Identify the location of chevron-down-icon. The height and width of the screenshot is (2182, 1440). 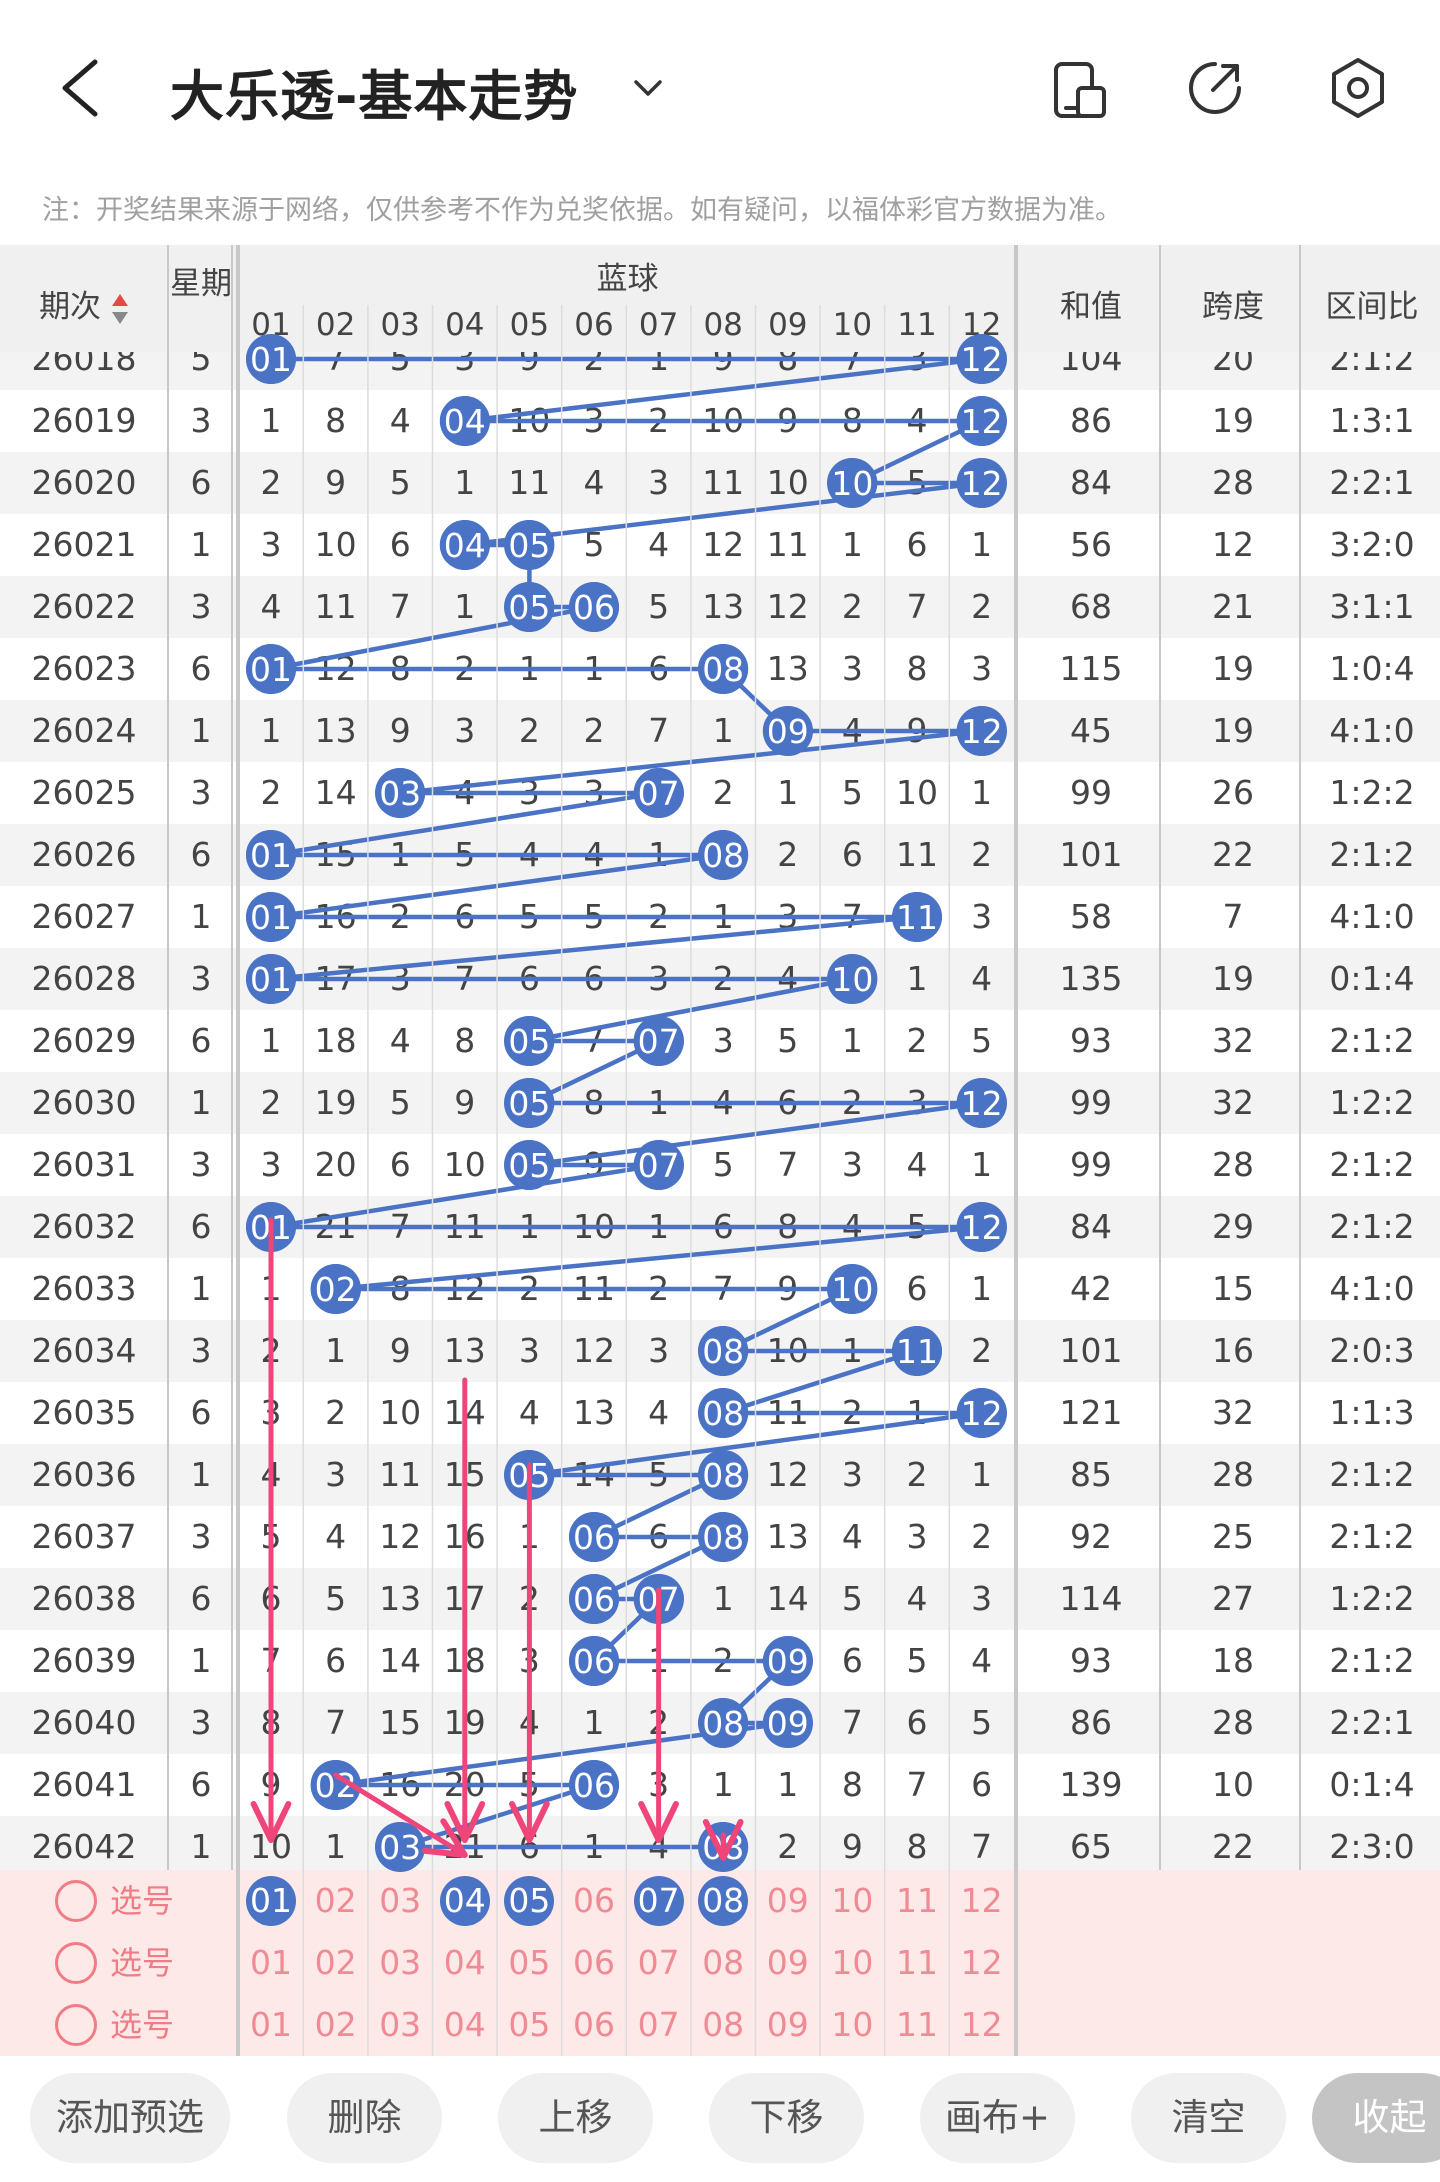
(648, 88).